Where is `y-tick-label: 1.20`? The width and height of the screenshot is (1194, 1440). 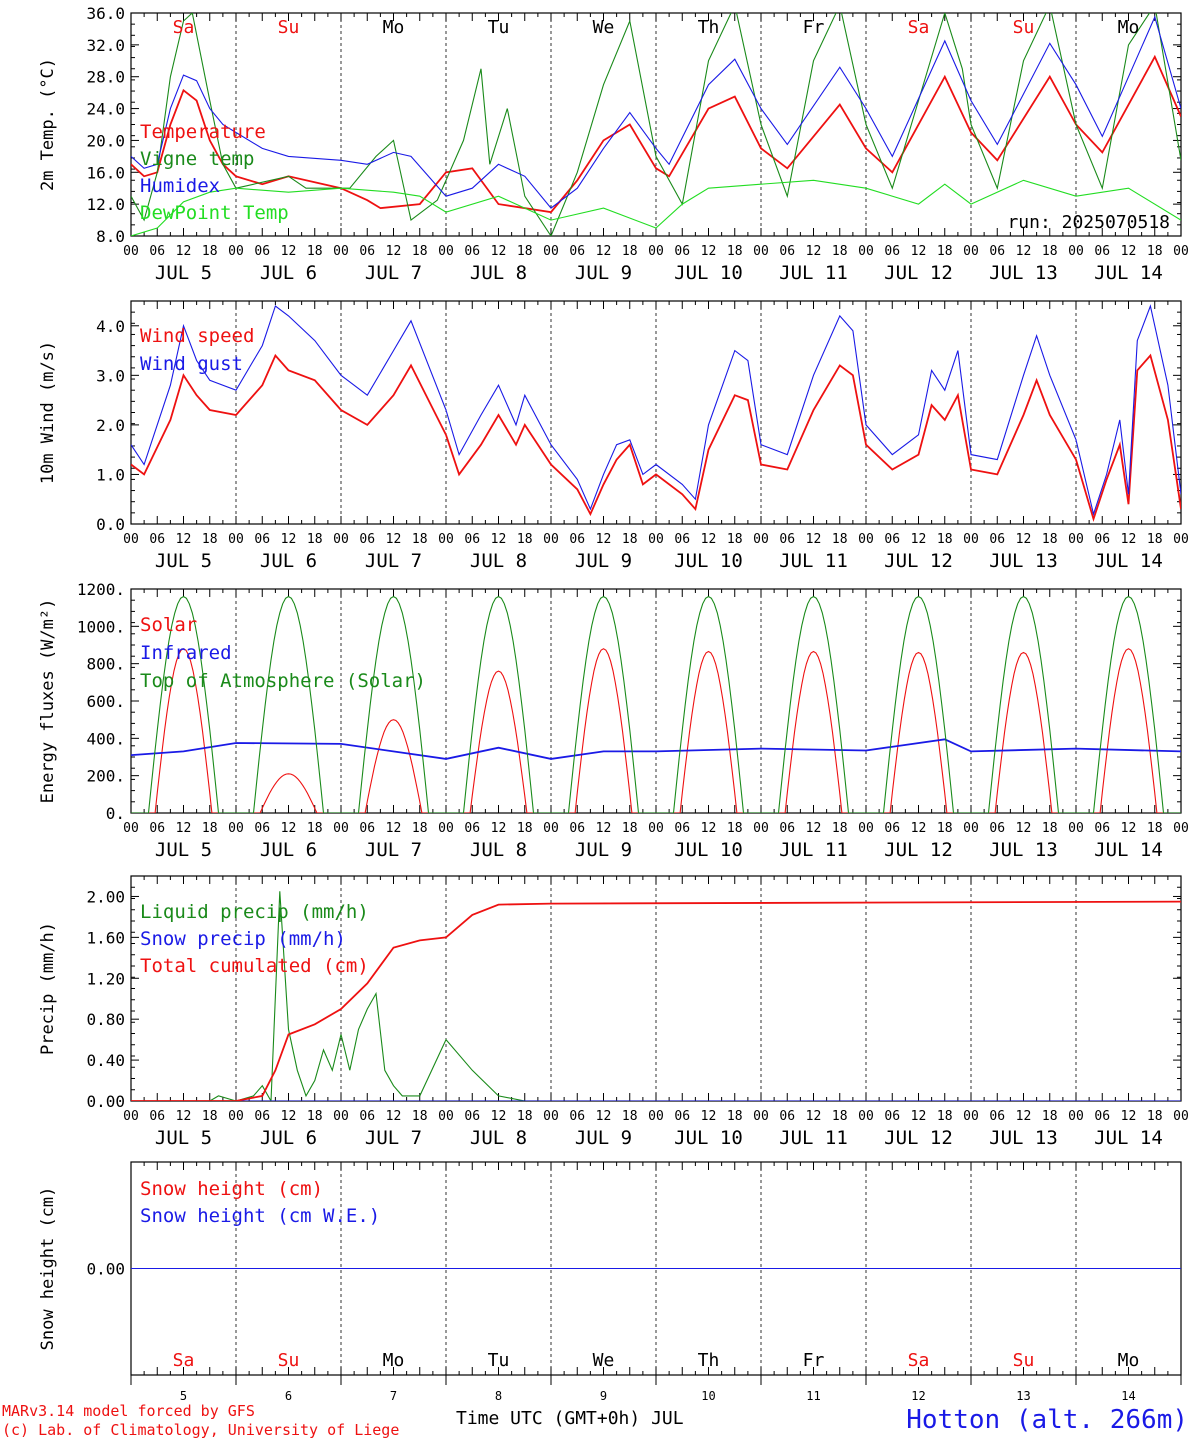 y-tick-label: 1.20 is located at coordinates (105, 978).